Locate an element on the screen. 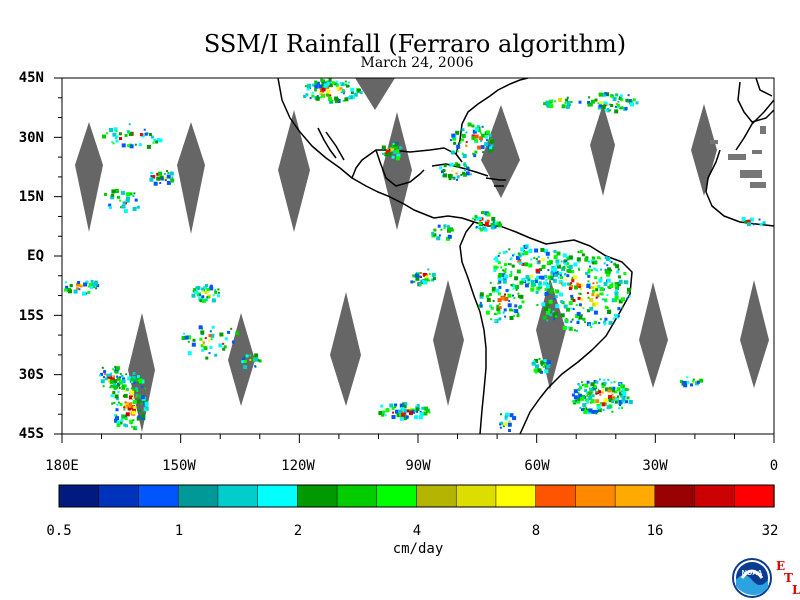  y-tick-label: 45N is located at coordinates (31, 78).